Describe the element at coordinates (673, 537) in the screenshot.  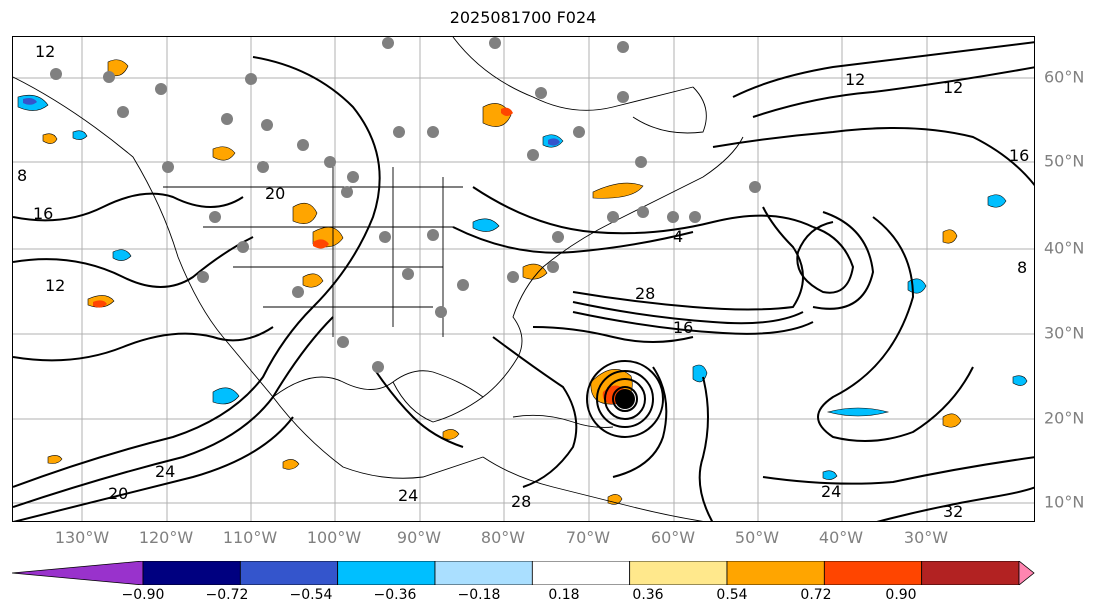
I see `longitude-label: 60°W` at that location.